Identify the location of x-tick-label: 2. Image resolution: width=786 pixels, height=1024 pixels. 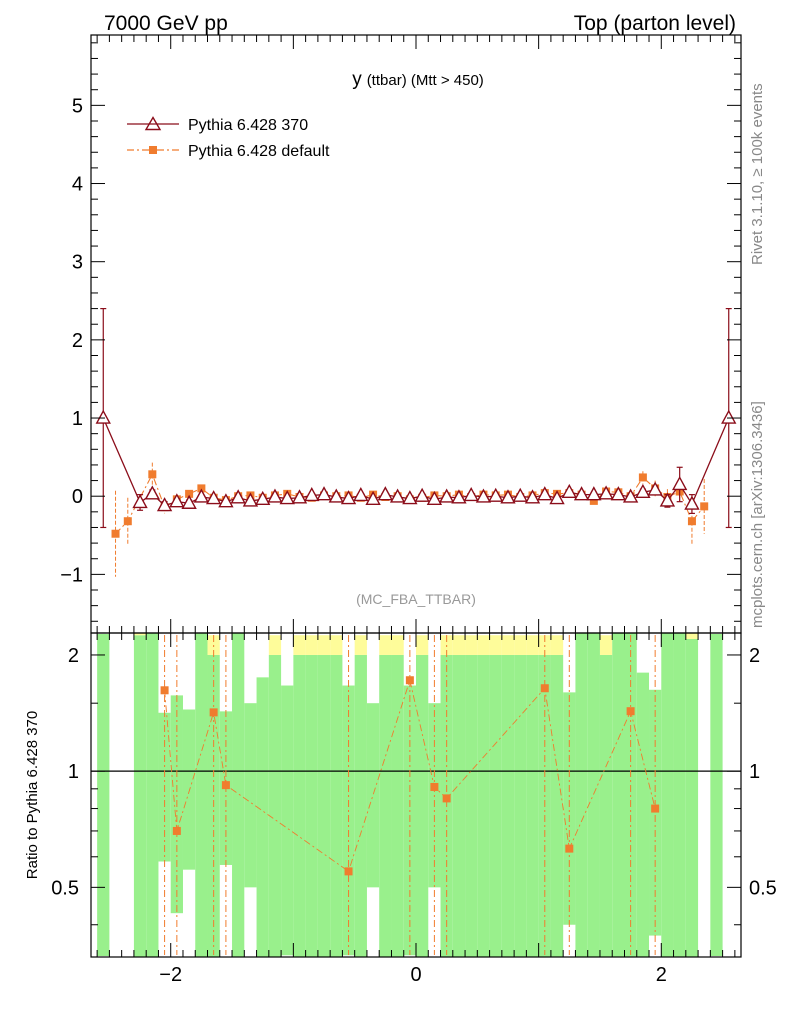
(661, 975).